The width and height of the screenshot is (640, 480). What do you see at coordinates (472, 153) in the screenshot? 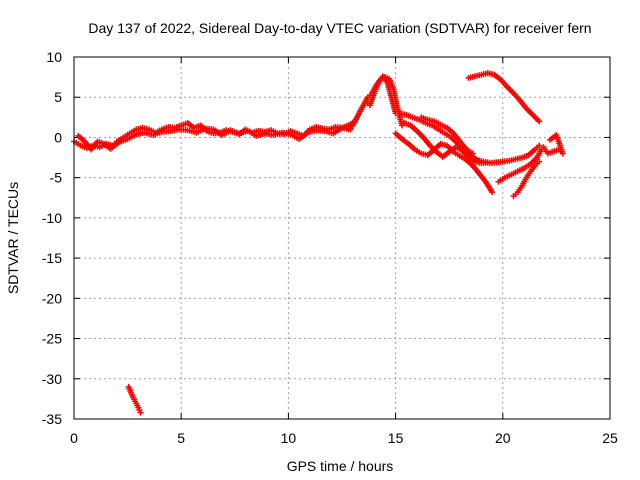
I see `data-point-post-peak-branch-c` at bounding box center [472, 153].